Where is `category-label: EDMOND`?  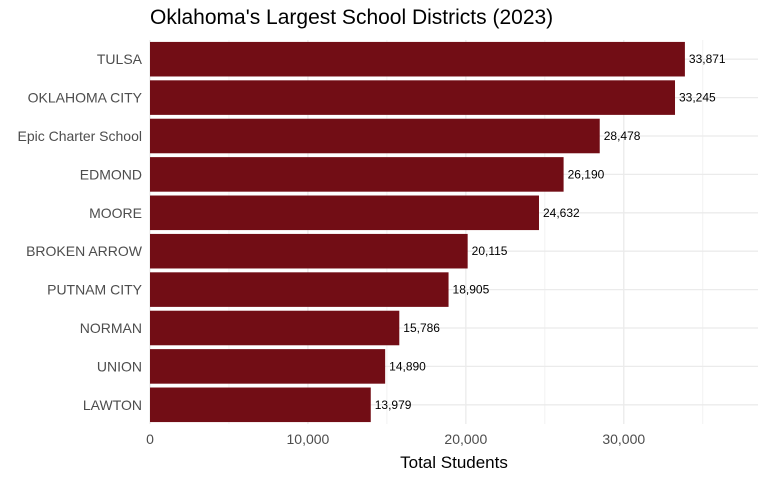 category-label: EDMOND is located at coordinates (111, 174).